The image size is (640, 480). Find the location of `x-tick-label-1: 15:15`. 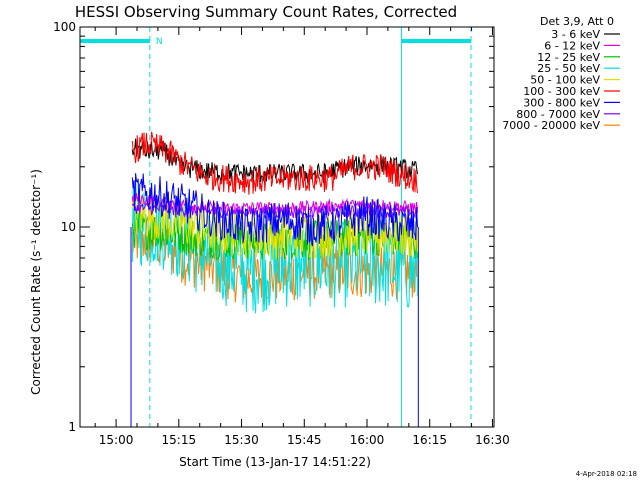

x-tick-label-1: 15:15 is located at coordinates (179, 440).